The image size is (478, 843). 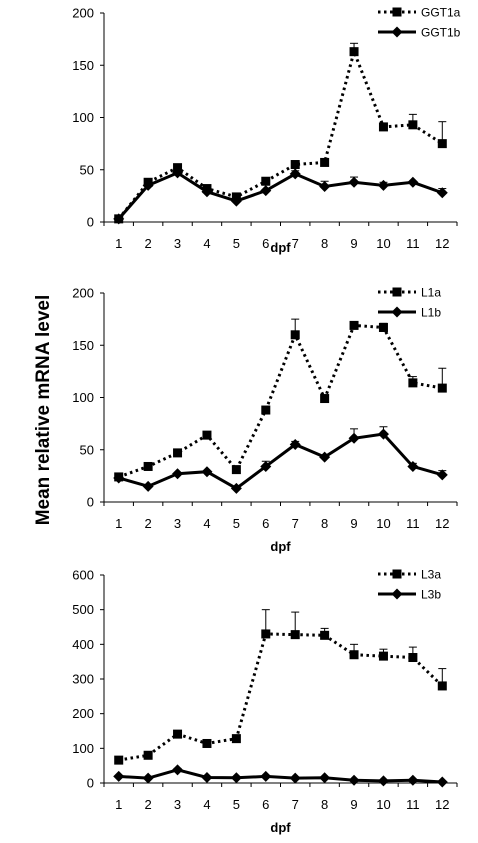 What do you see at coordinates (280, 460) in the screenshot?
I see `series-L1b` at bounding box center [280, 460].